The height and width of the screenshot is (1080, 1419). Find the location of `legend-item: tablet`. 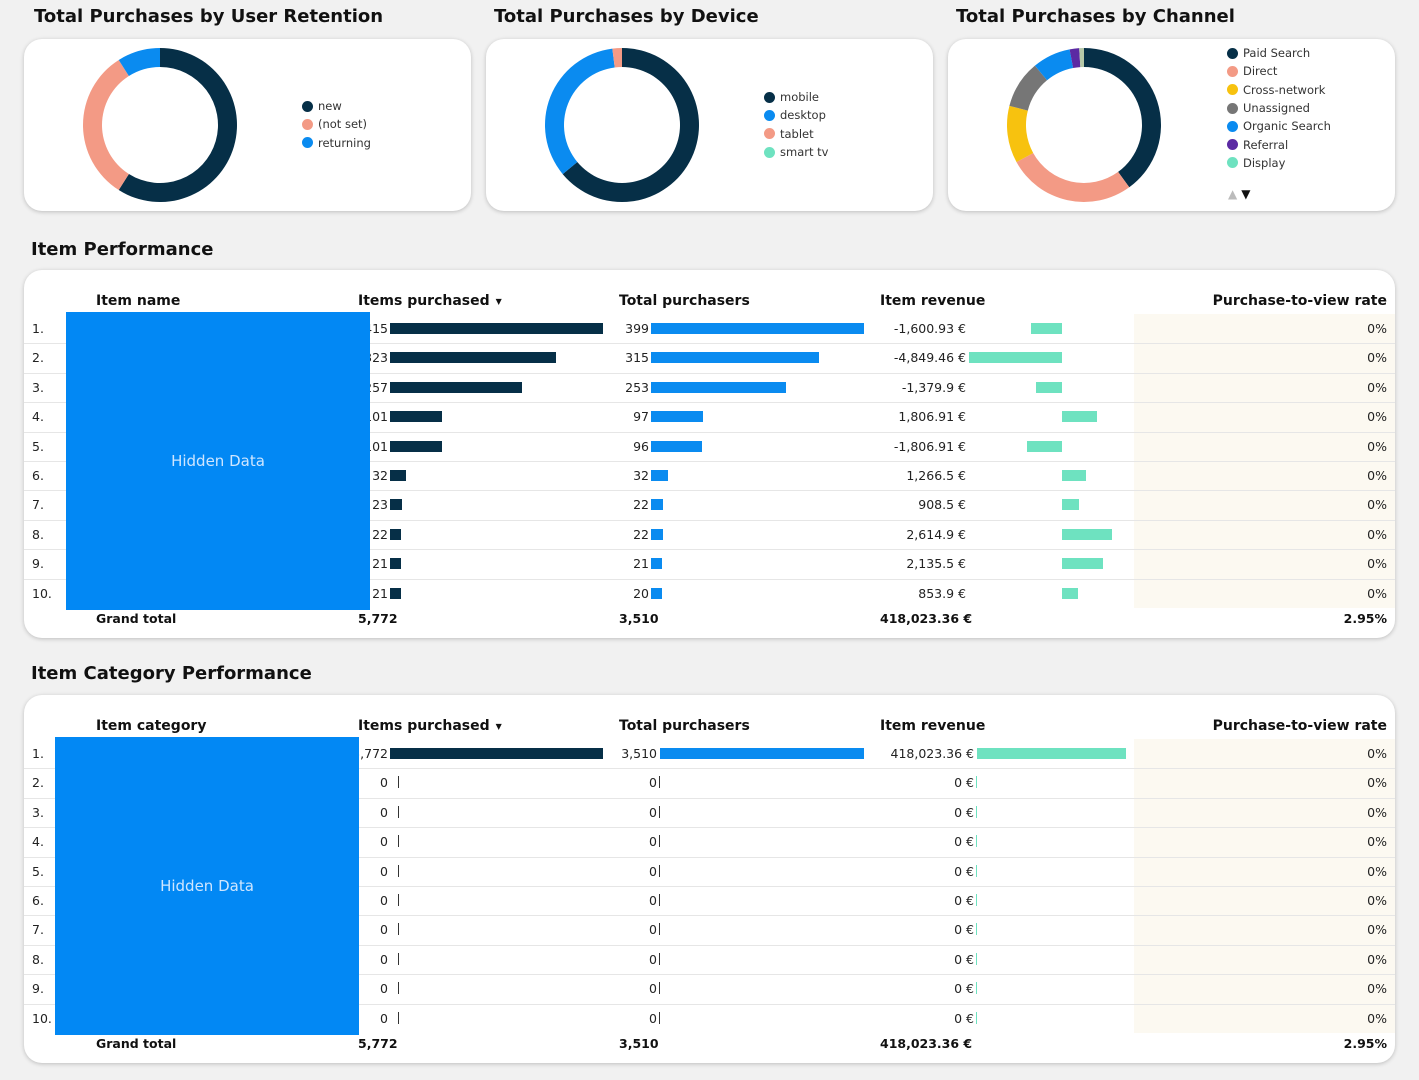

legend-item: tablet is located at coordinates (796, 134).